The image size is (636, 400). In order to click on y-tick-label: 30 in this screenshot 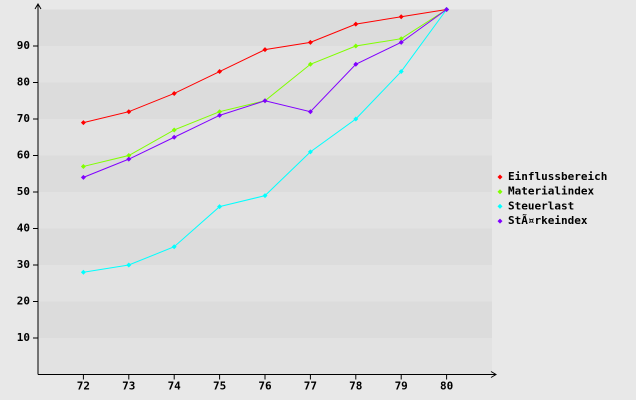, I will do `click(23, 264)`.